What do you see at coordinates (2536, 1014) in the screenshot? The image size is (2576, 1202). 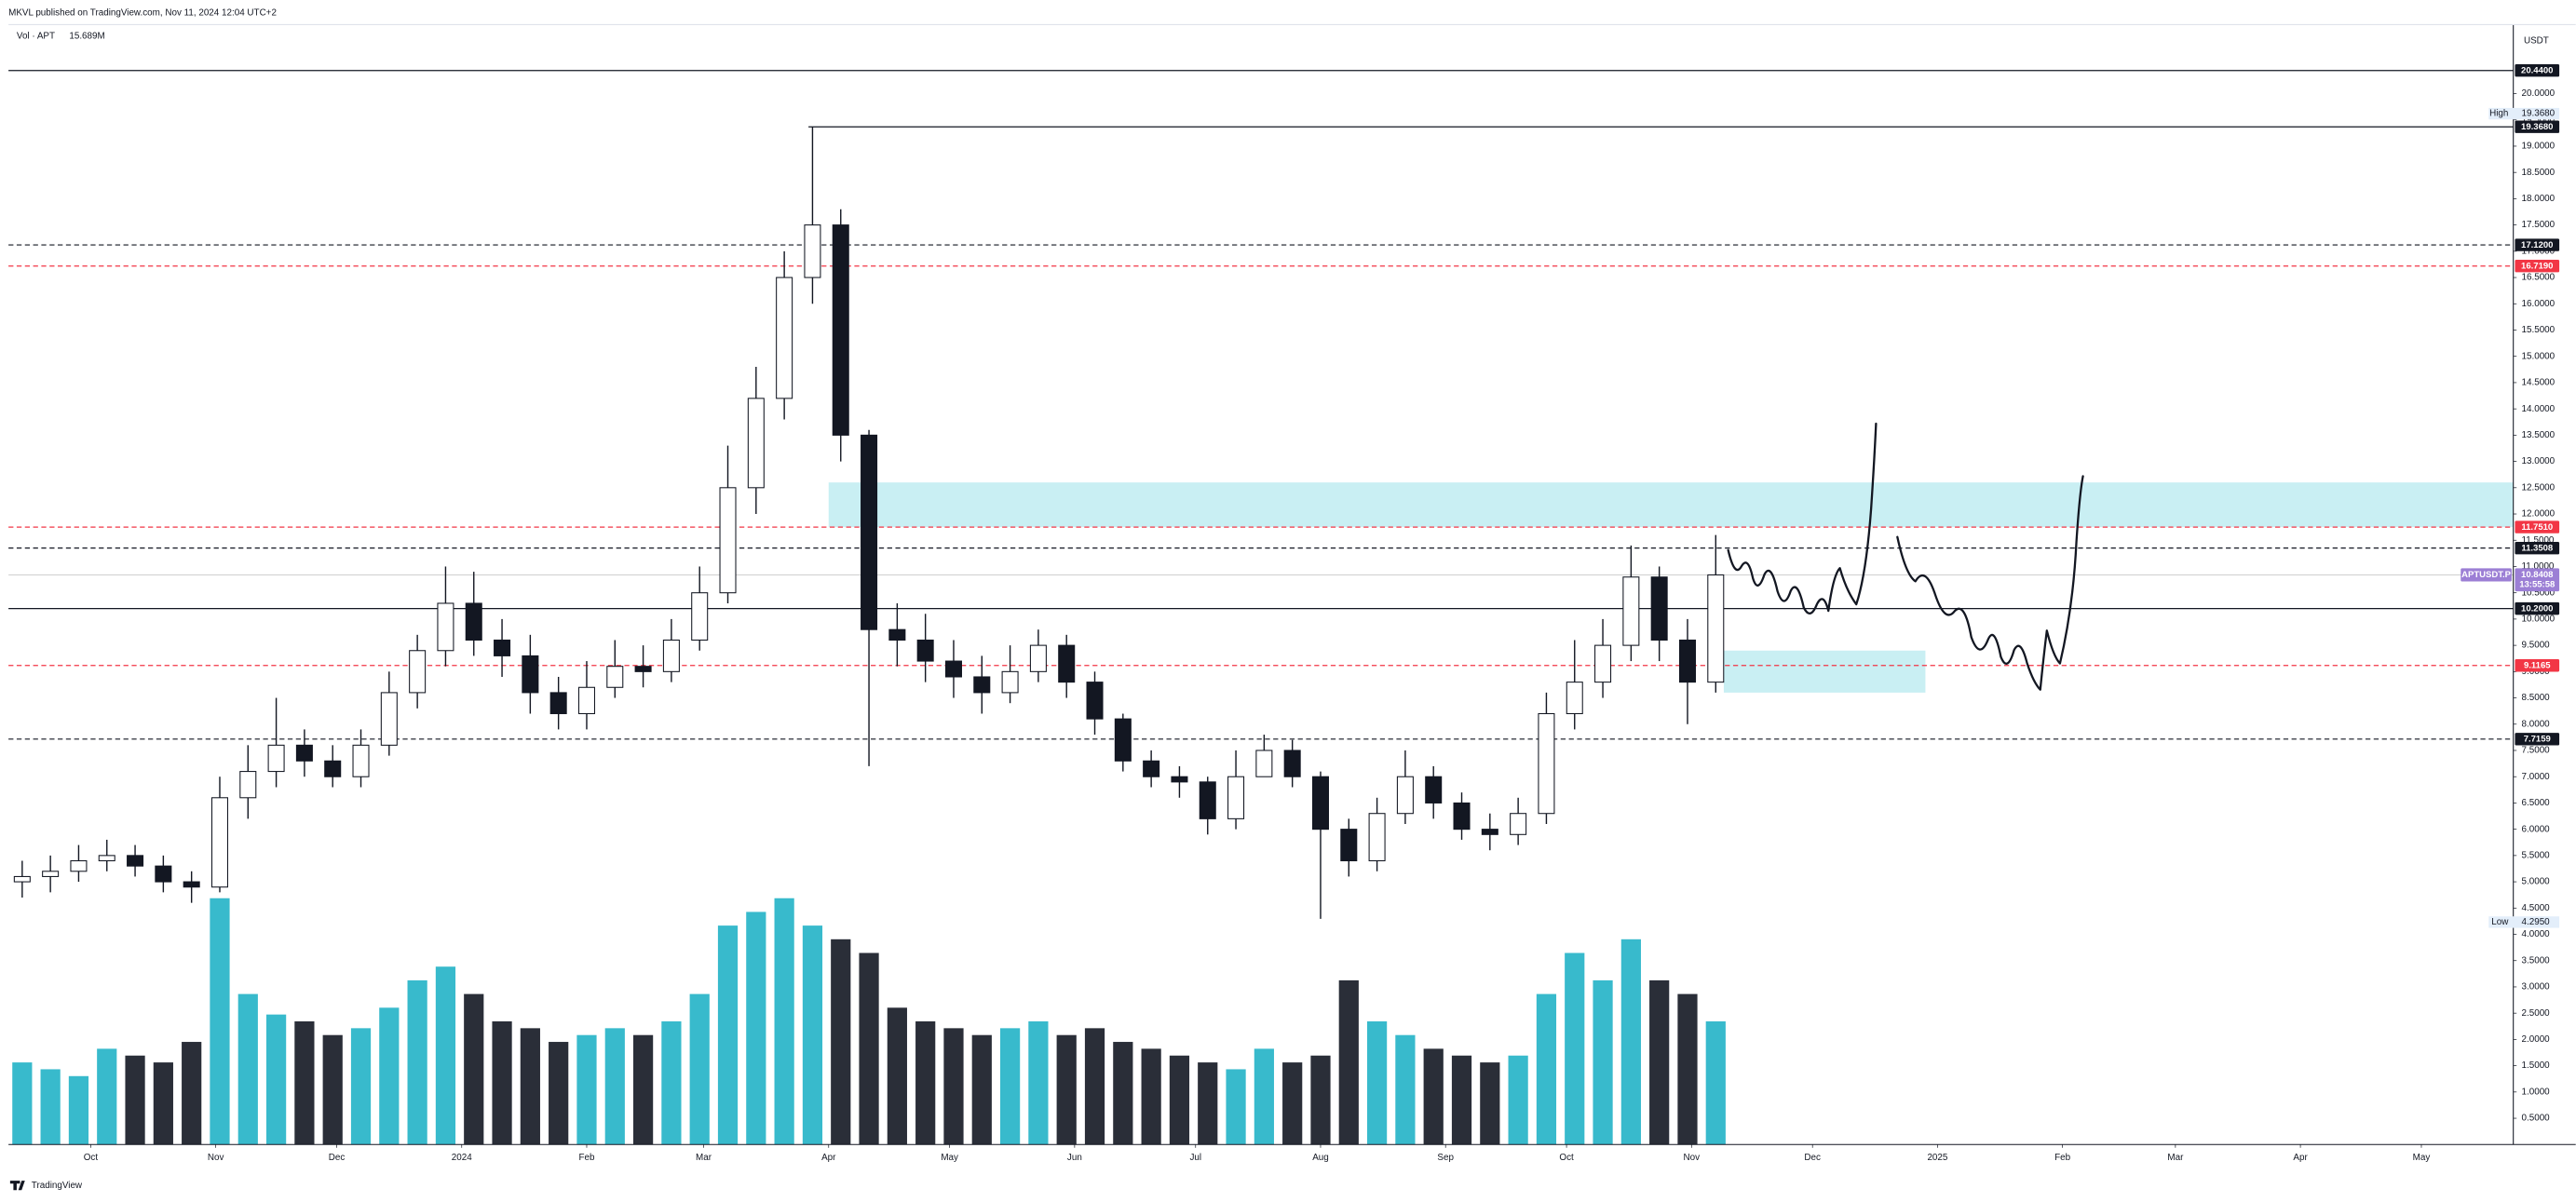 I see `y-tick-label: 2.5000` at bounding box center [2536, 1014].